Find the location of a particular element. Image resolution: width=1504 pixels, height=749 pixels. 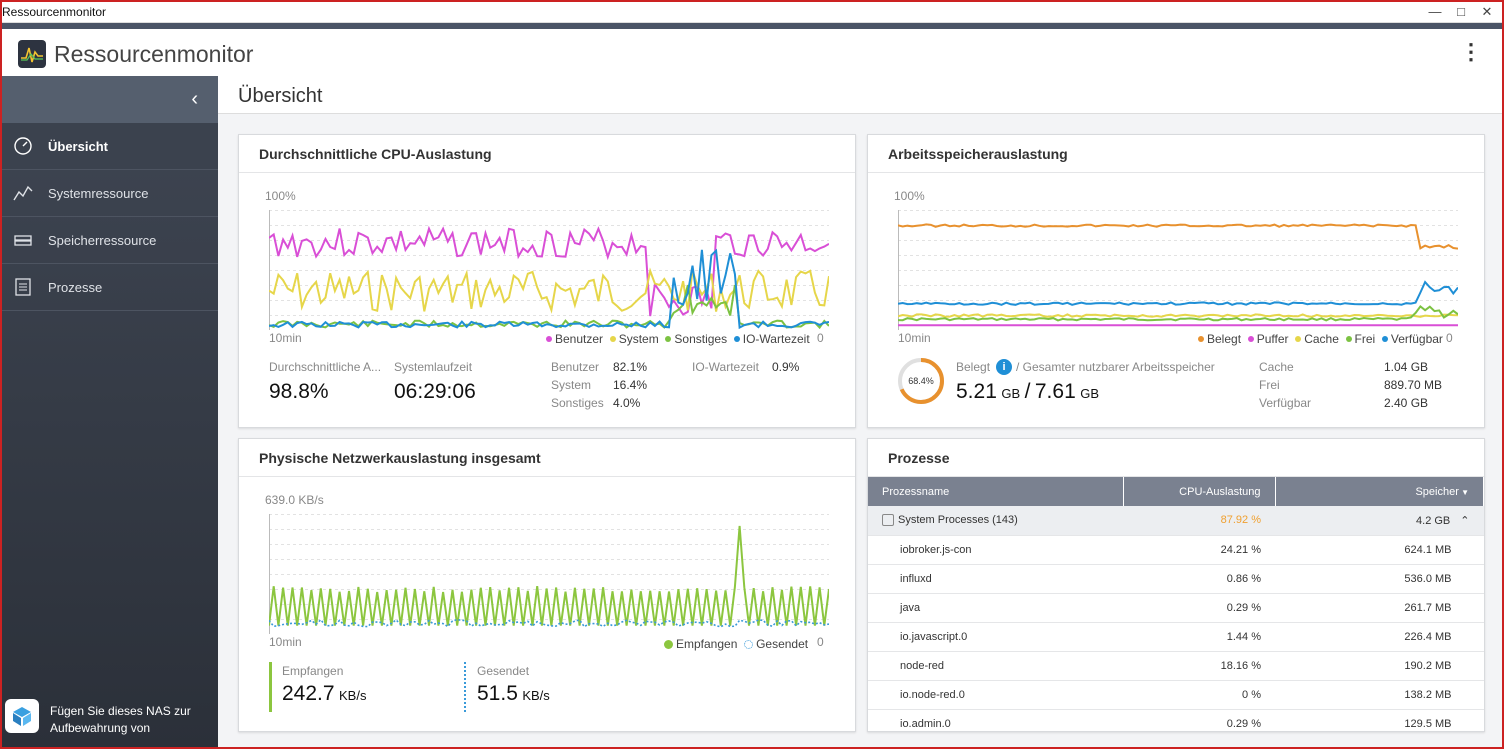

group-name: System Processes (143) is located at coordinates (958, 520).